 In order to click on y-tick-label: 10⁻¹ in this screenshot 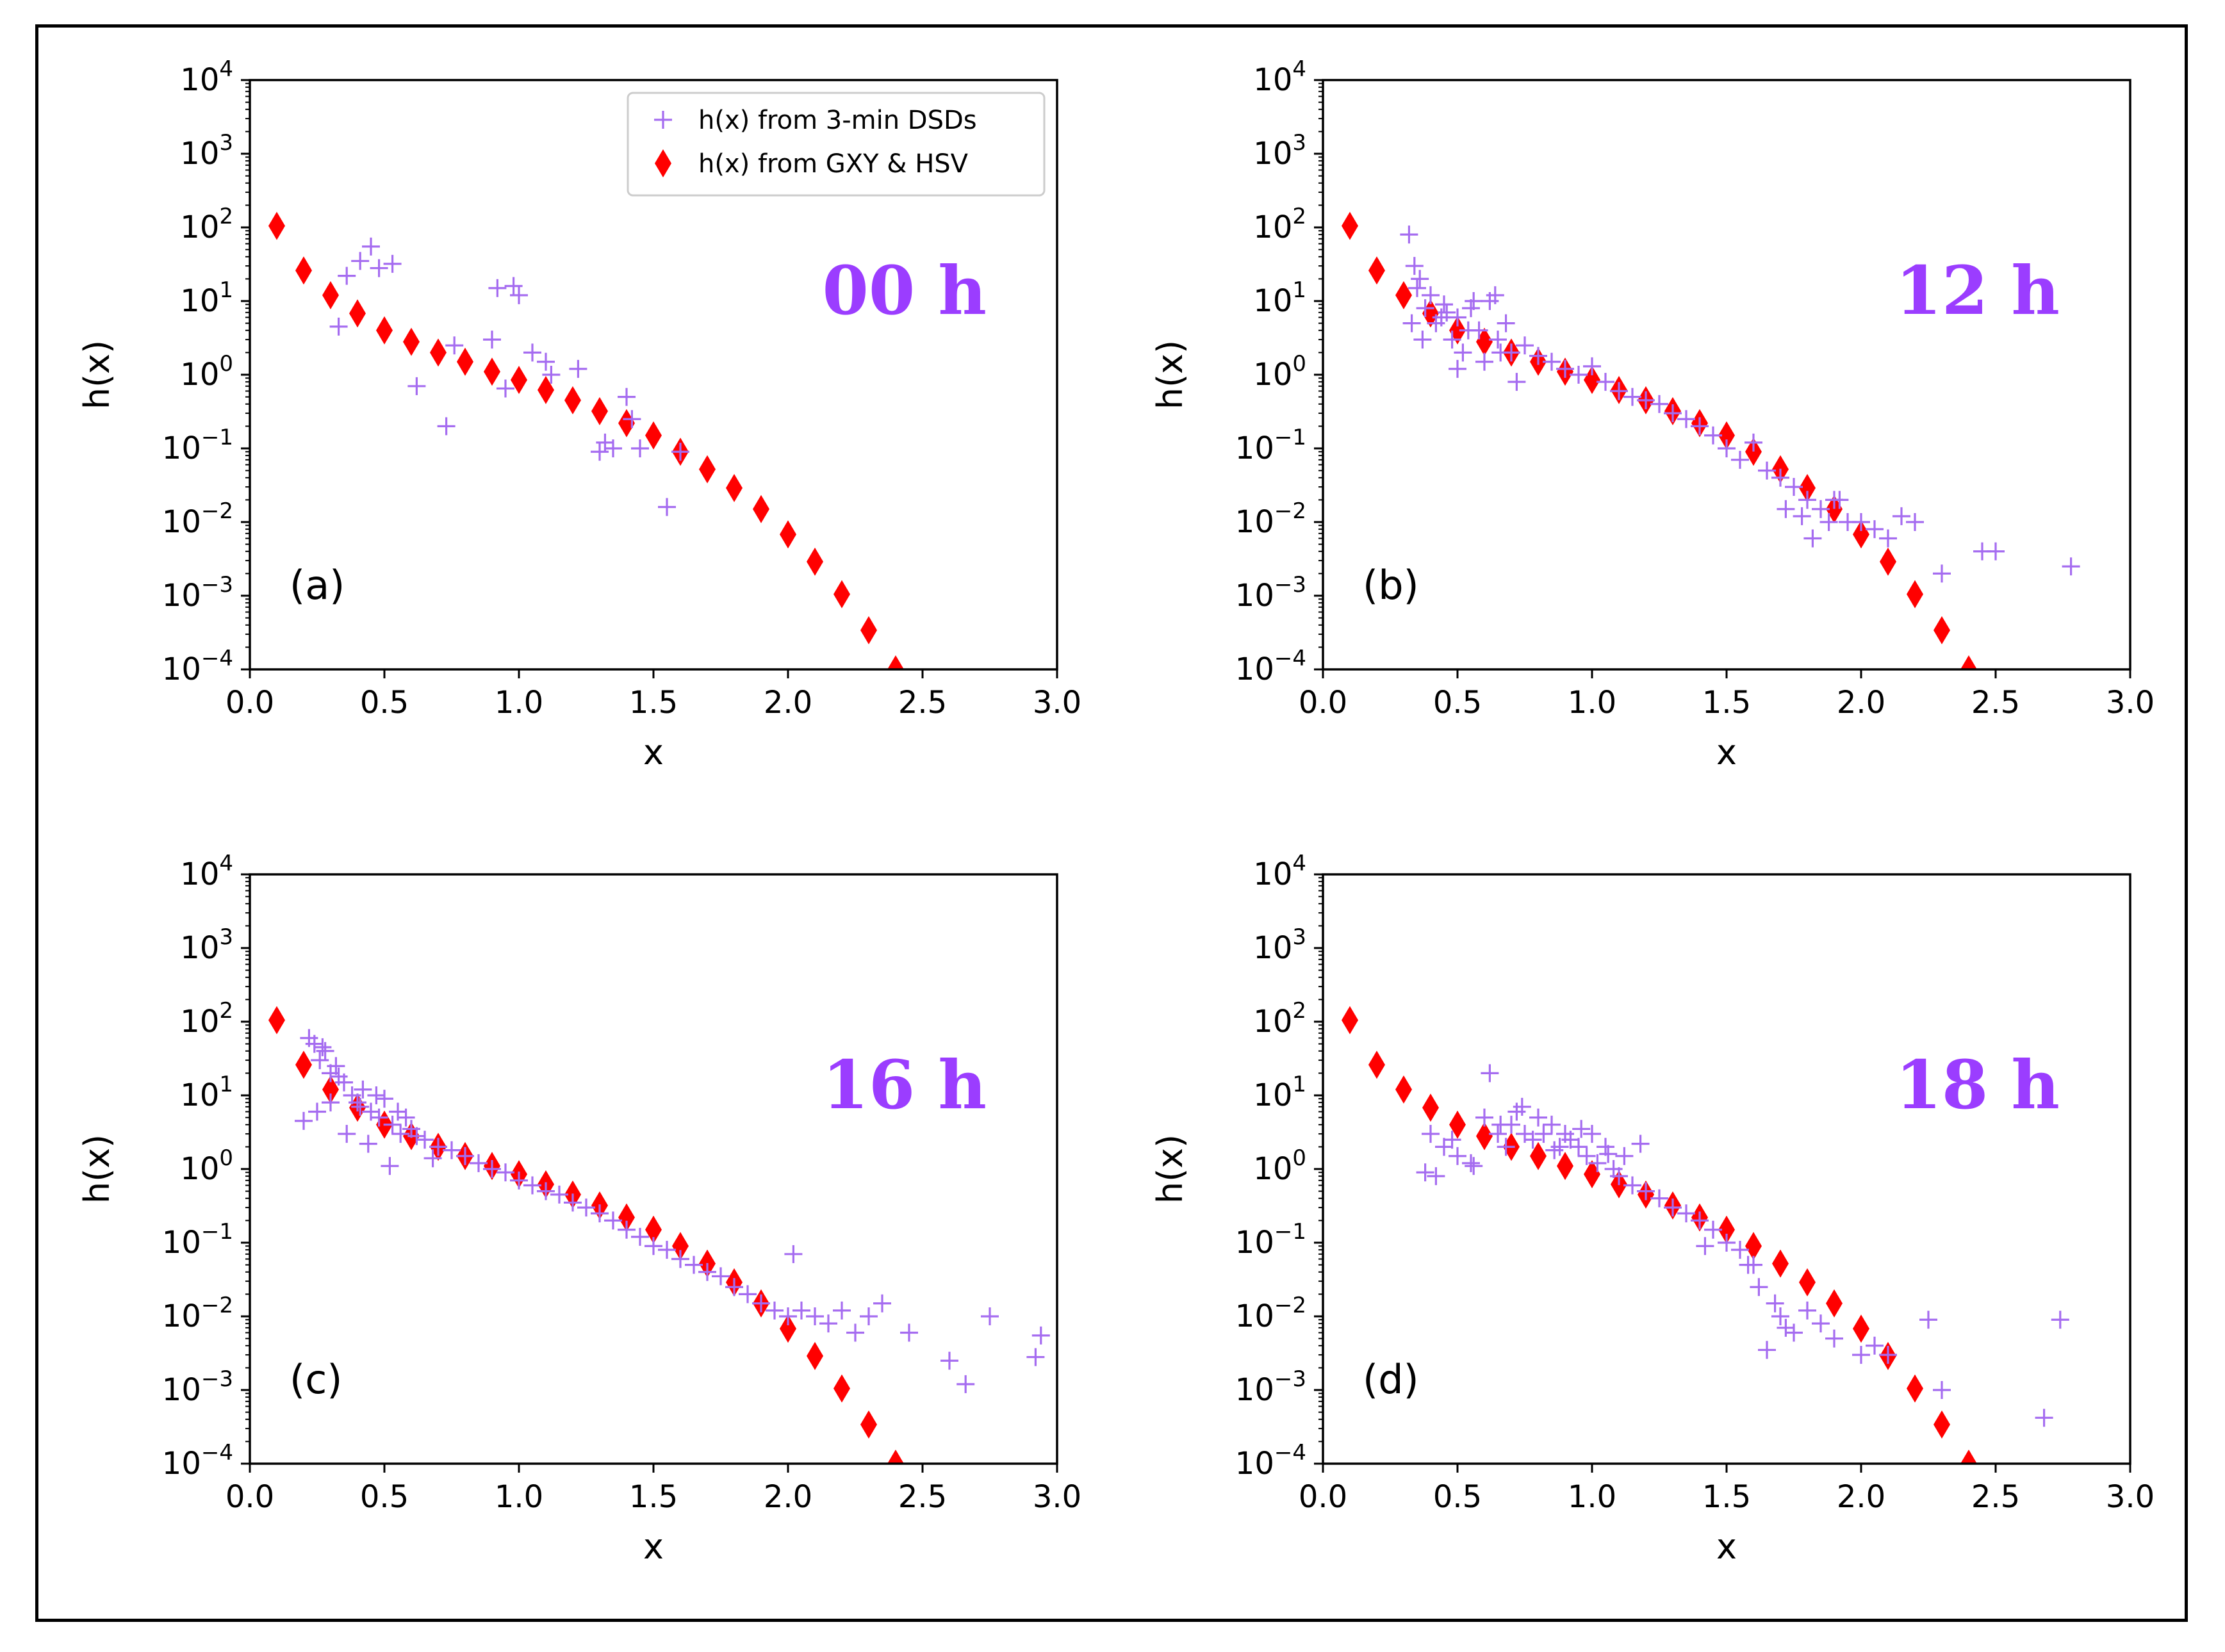, I will do `click(197, 445)`.